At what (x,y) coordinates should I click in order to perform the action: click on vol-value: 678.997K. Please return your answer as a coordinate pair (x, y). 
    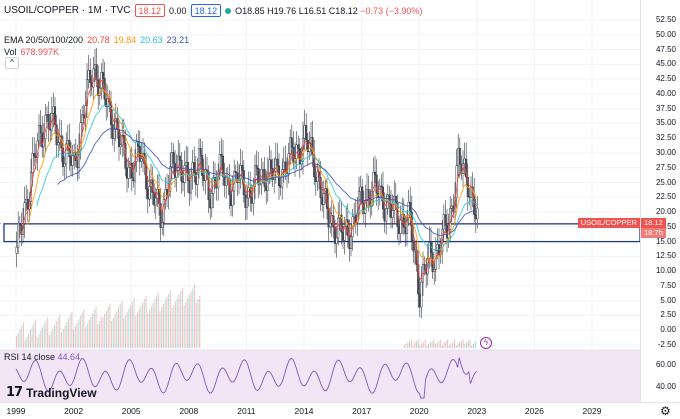
    Looking at the image, I should click on (40, 52).